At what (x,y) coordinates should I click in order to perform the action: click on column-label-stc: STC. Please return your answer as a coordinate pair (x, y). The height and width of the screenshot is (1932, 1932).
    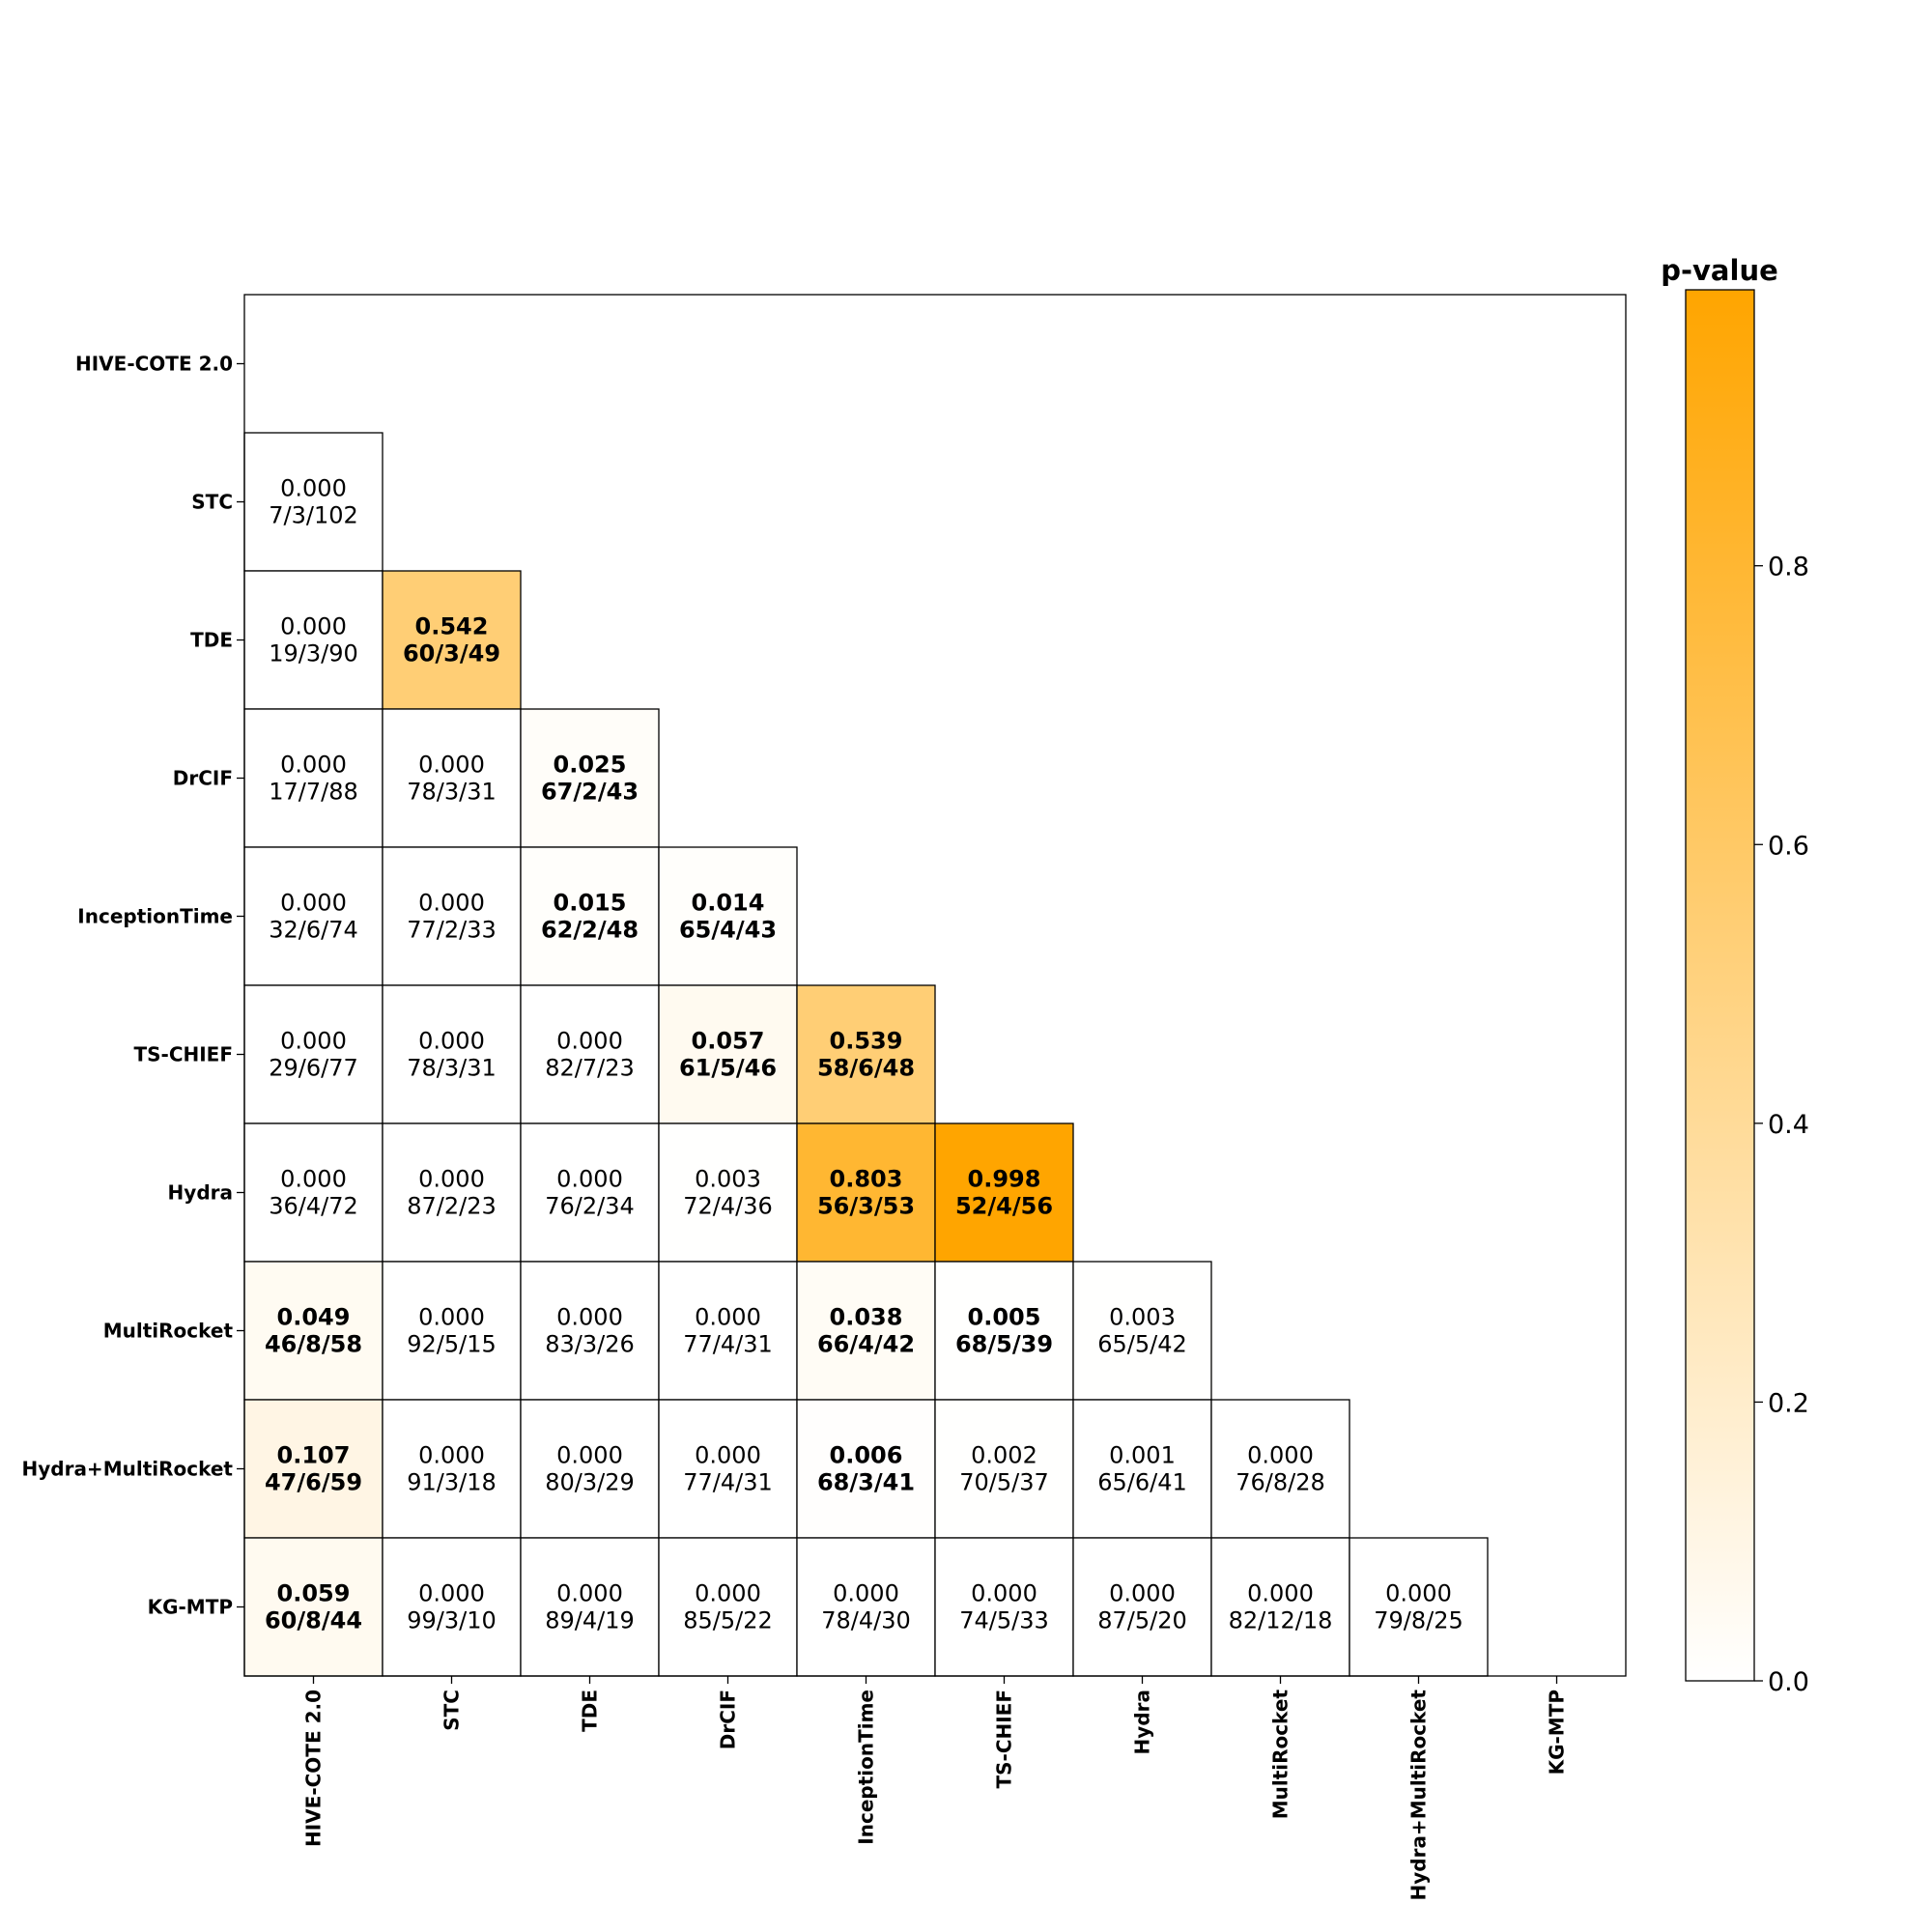
    Looking at the image, I should click on (452, 1710).